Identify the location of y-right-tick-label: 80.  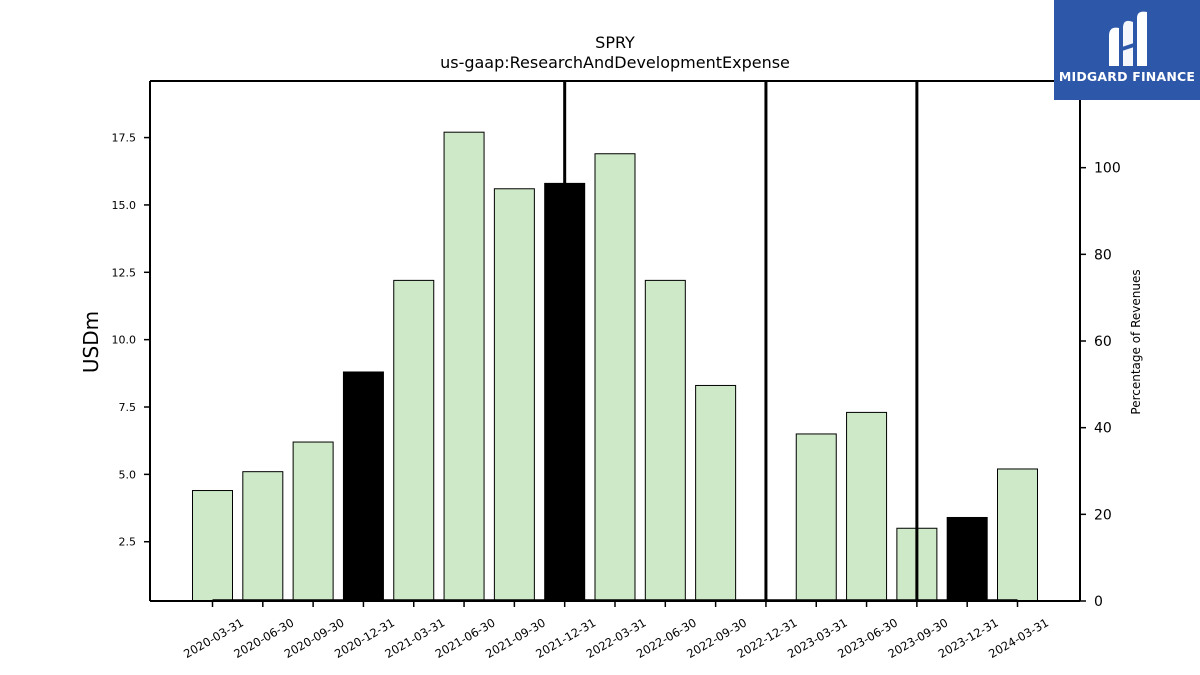
(1103, 255).